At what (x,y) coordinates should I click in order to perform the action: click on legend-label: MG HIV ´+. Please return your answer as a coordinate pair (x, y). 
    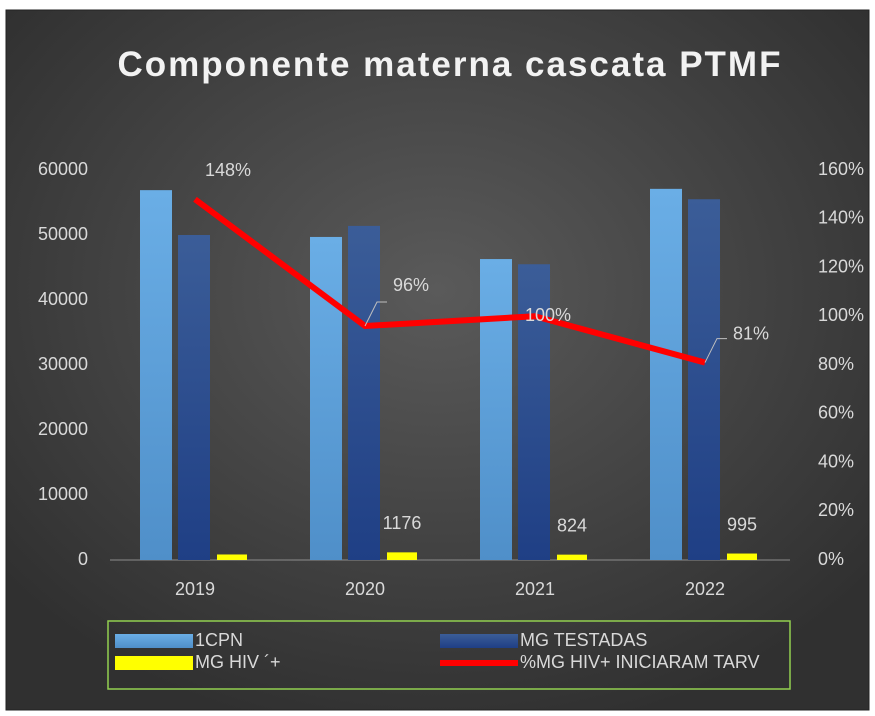
    Looking at the image, I should click on (238, 662).